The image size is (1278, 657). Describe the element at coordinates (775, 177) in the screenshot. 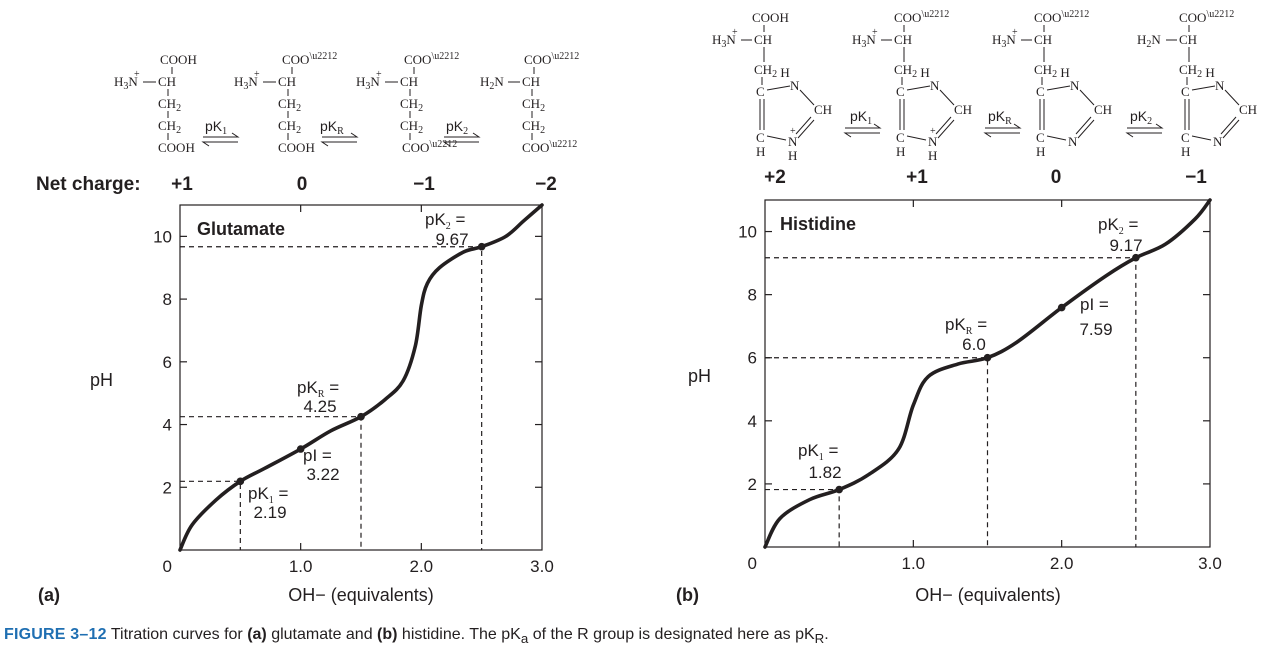

I see `histidine-charge-1: +2` at that location.